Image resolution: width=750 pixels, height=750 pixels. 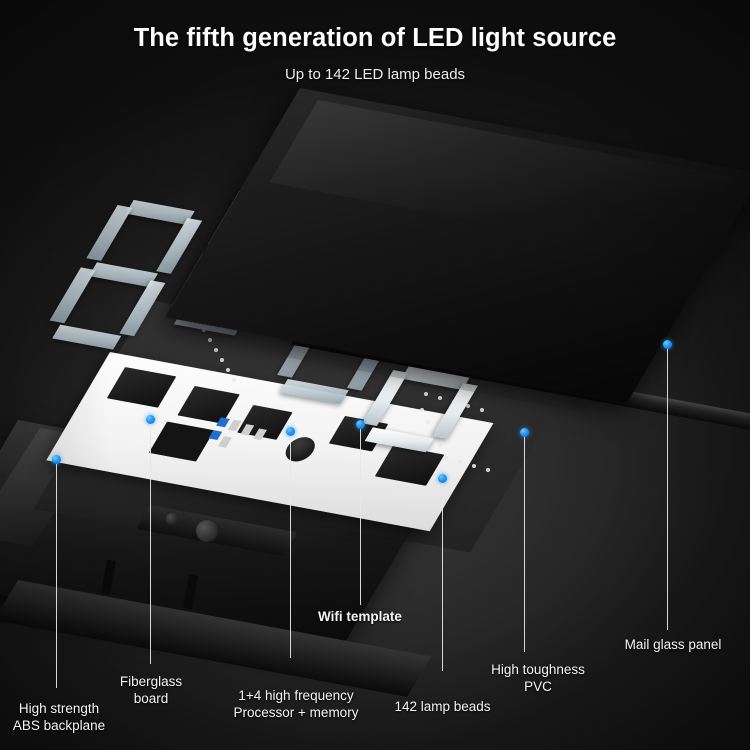 What do you see at coordinates (151, 690) in the screenshot?
I see `callout-label-fiberglass: Fiberglass board` at bounding box center [151, 690].